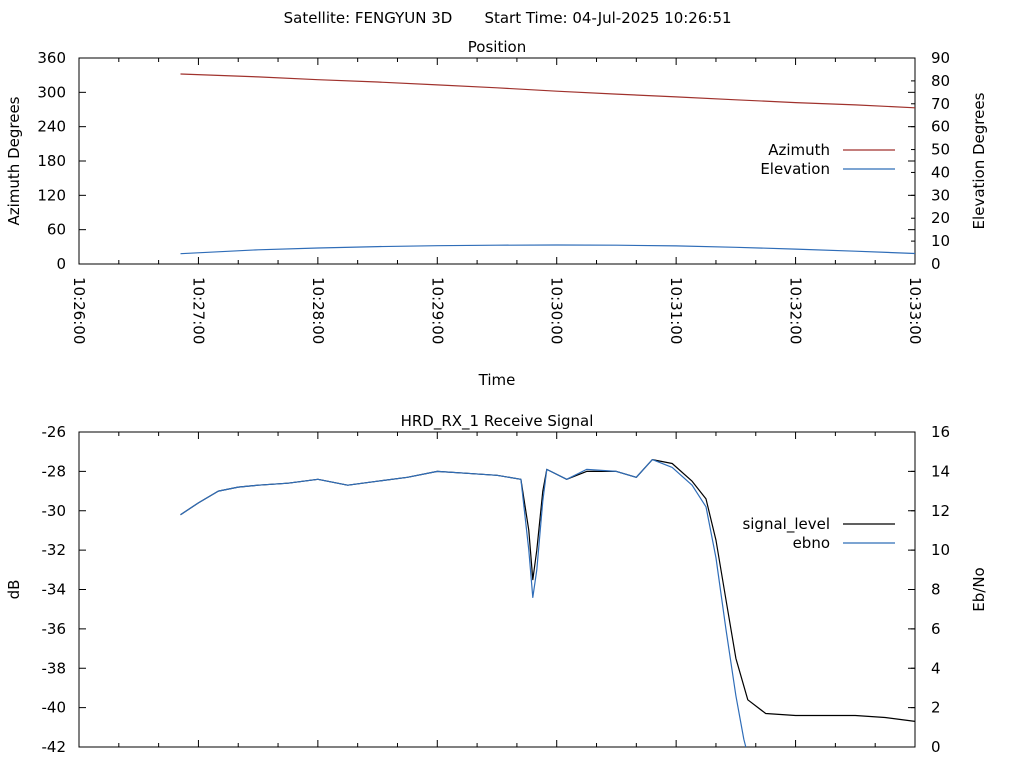 Image resolution: width=1024 pixels, height=768 pixels. Describe the element at coordinates (54, 590) in the screenshot. I see `y-tick-label: -34` at that location.